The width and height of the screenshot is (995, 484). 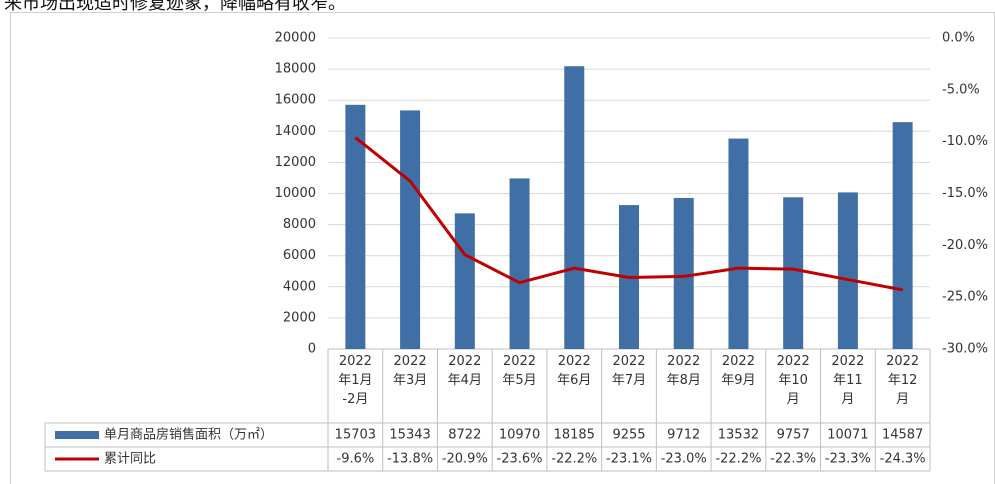 What do you see at coordinates (464, 435) in the screenshot?
I see `table-value: 8722` at bounding box center [464, 435].